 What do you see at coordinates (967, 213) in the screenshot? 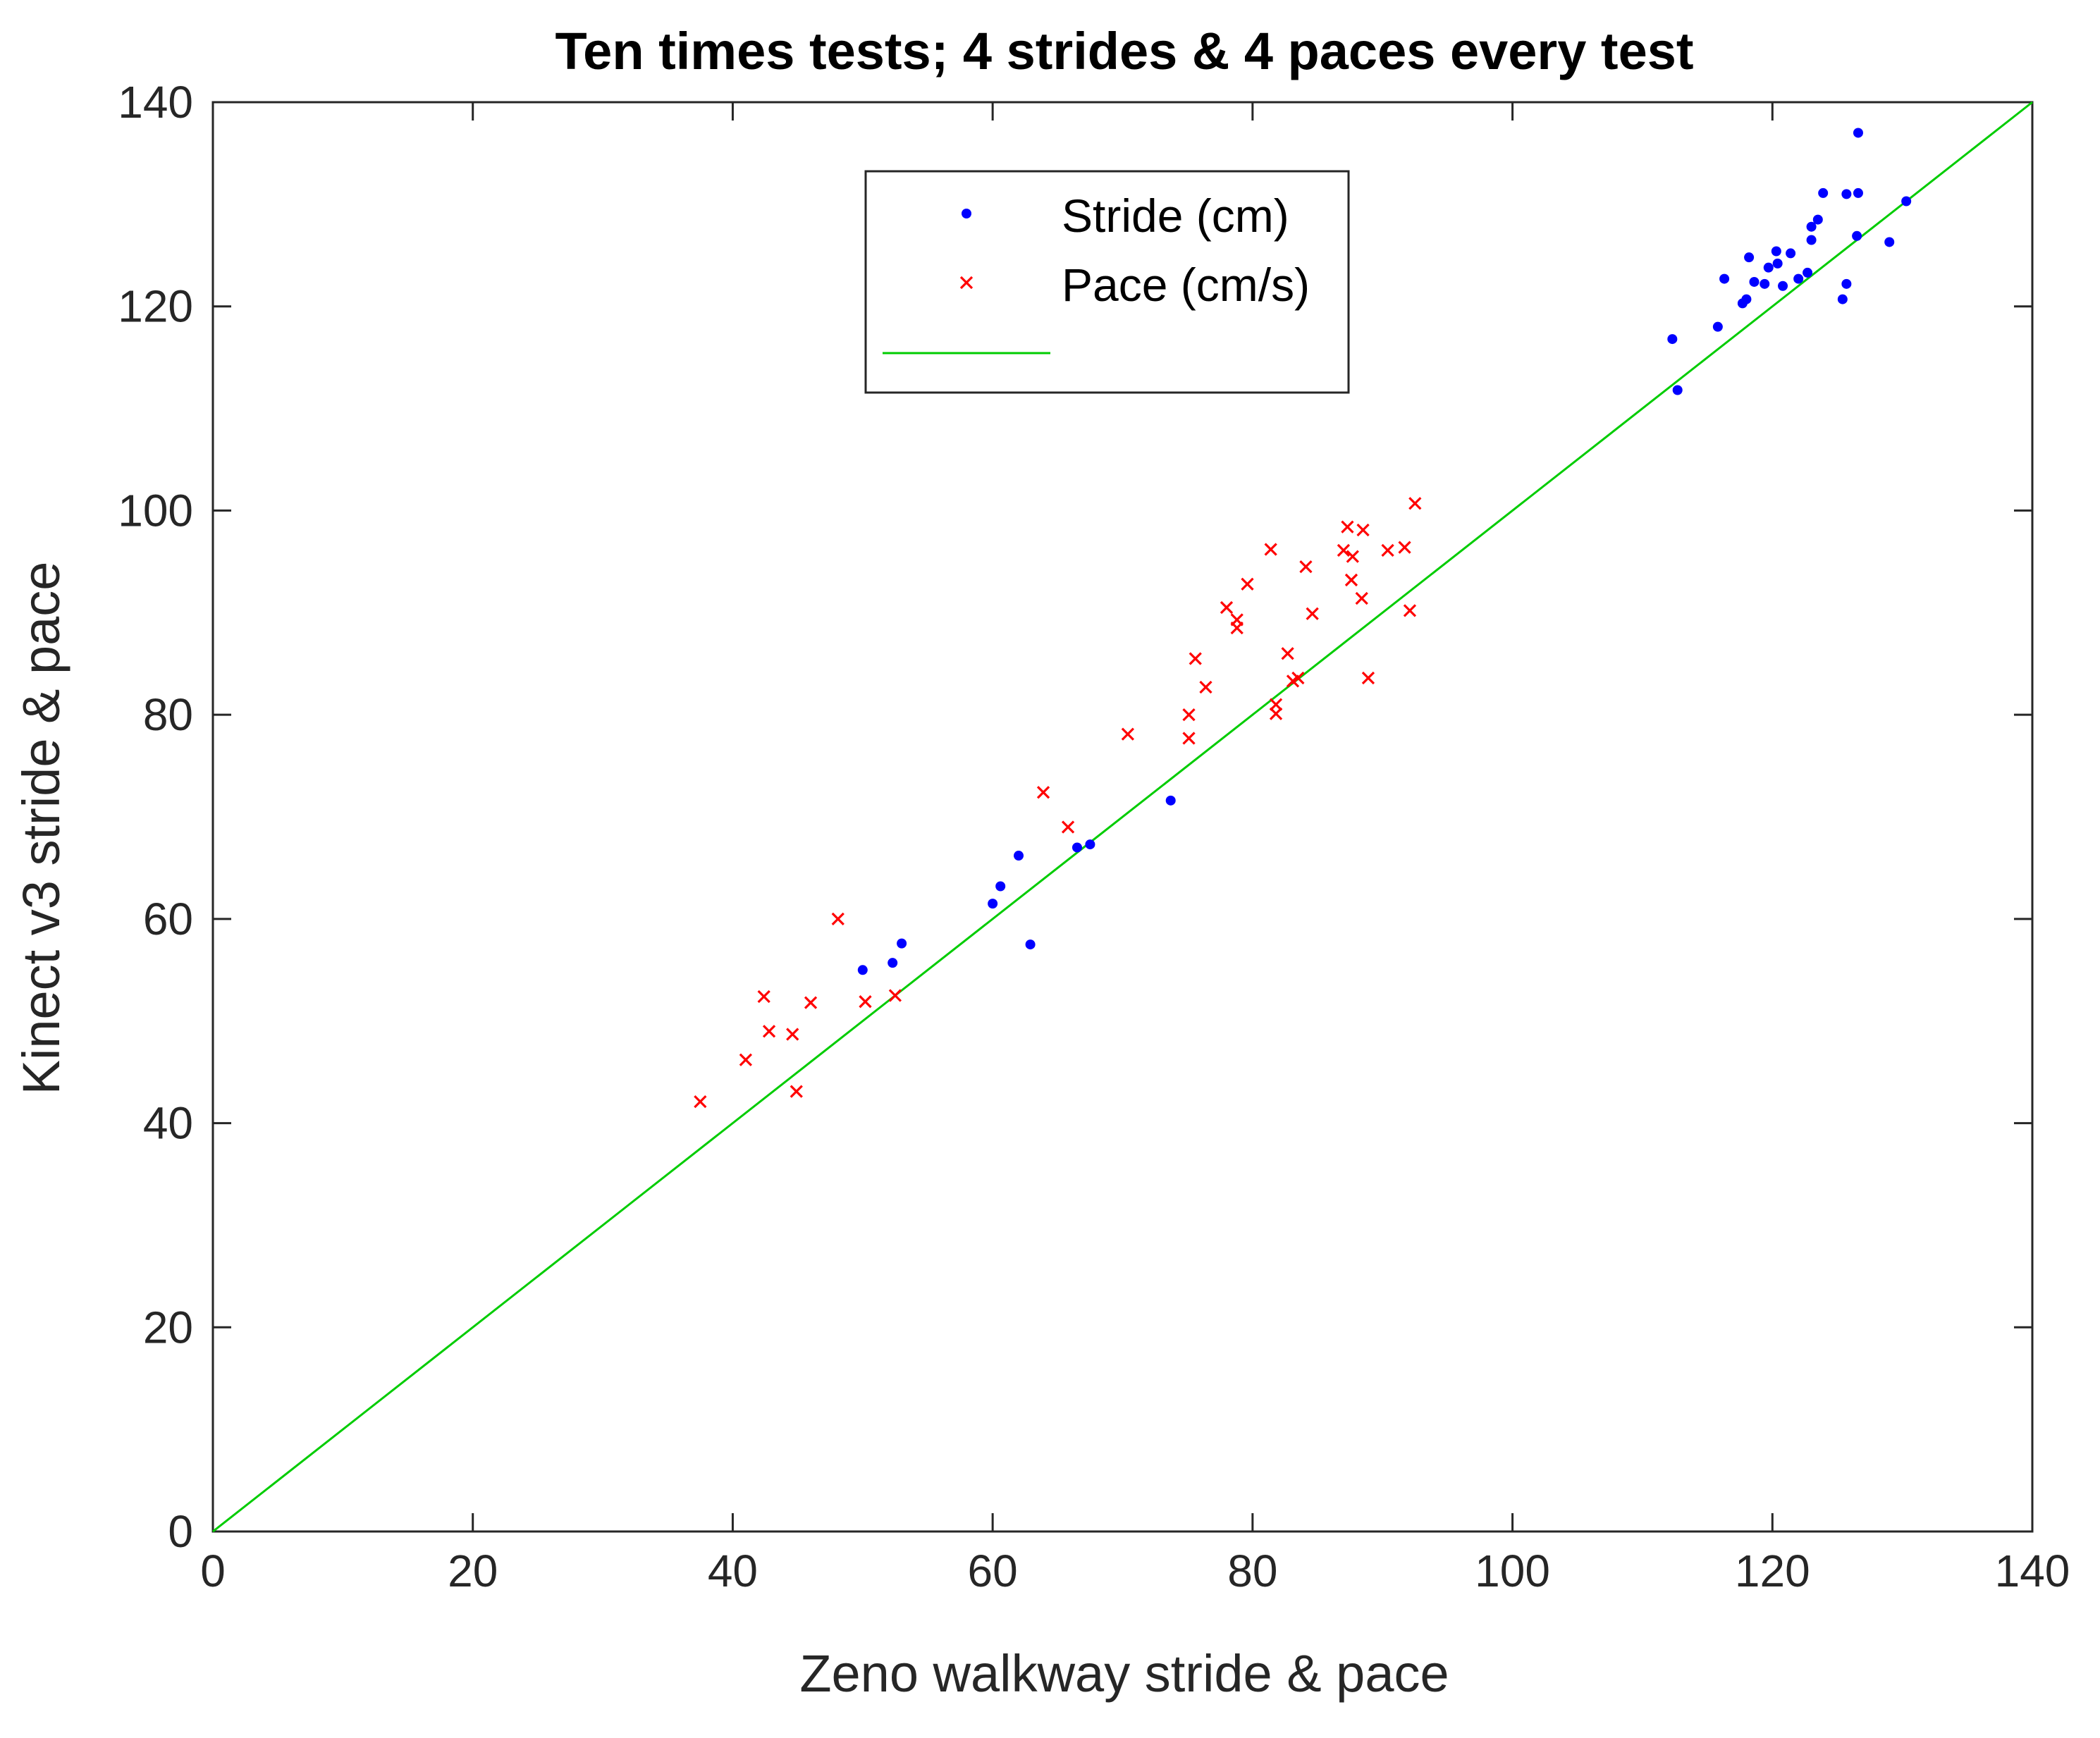
I see `legend-stride-marker` at bounding box center [967, 213].